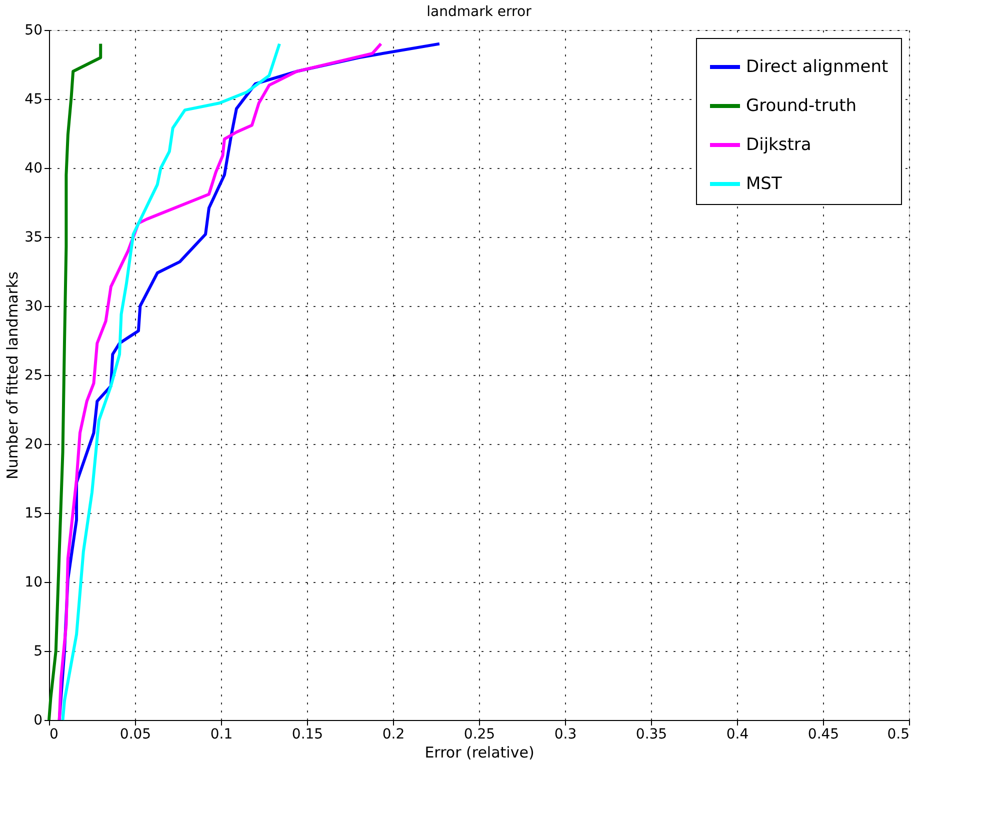  What do you see at coordinates (801, 106) in the screenshot?
I see `legend-label: Ground-truth` at bounding box center [801, 106].